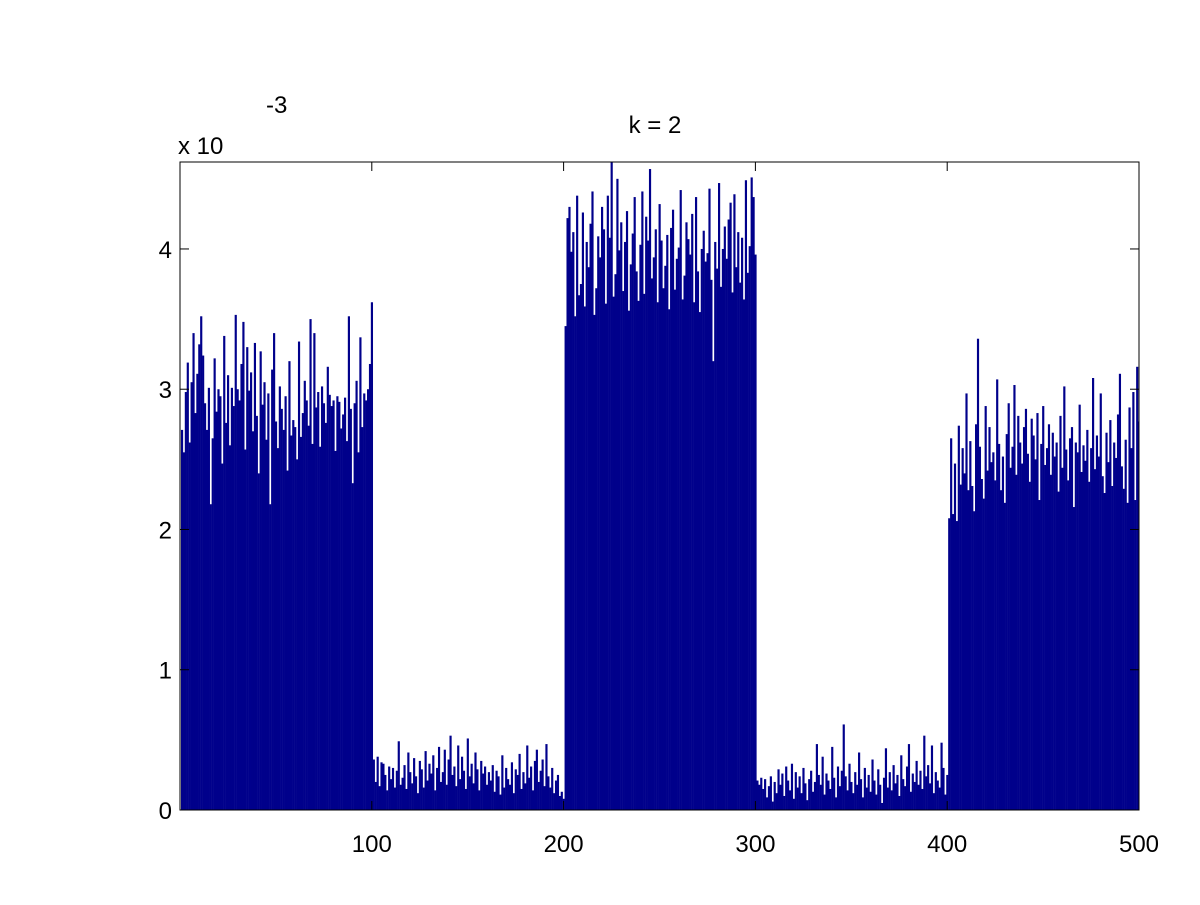 The height and width of the screenshot is (905, 1200). What do you see at coordinates (165, 250) in the screenshot?
I see `y-tick-label: 4` at bounding box center [165, 250].